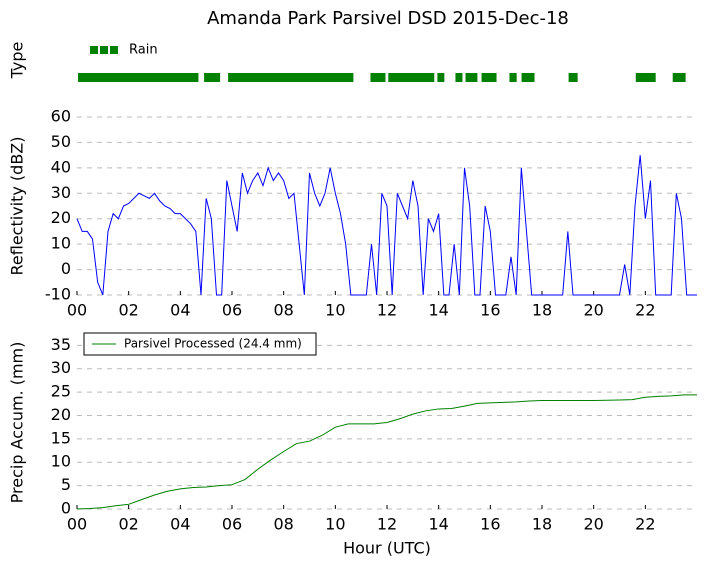 Image resolution: width=707 pixels, height=570 pixels. What do you see at coordinates (143, 50) in the screenshot?
I see `legend-label: Rain` at bounding box center [143, 50].